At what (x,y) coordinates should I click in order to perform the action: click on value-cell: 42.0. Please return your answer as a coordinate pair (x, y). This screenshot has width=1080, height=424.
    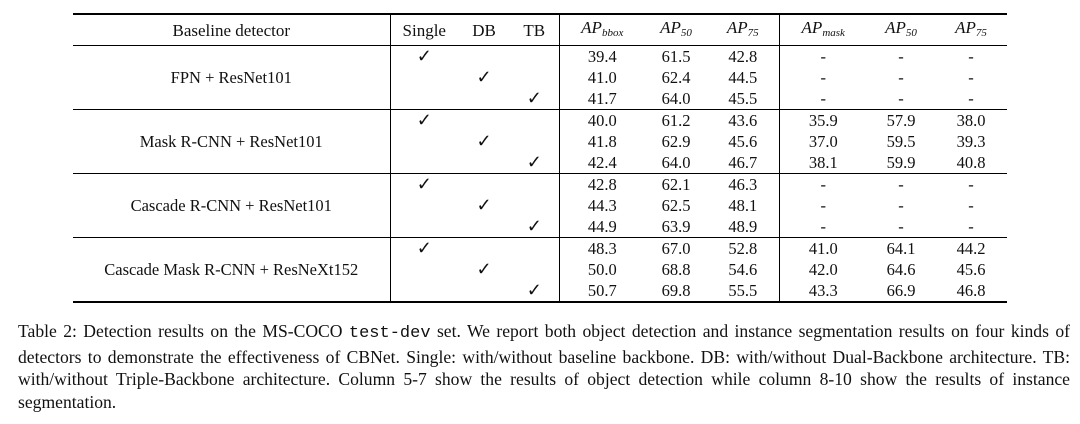
    Looking at the image, I should click on (823, 269).